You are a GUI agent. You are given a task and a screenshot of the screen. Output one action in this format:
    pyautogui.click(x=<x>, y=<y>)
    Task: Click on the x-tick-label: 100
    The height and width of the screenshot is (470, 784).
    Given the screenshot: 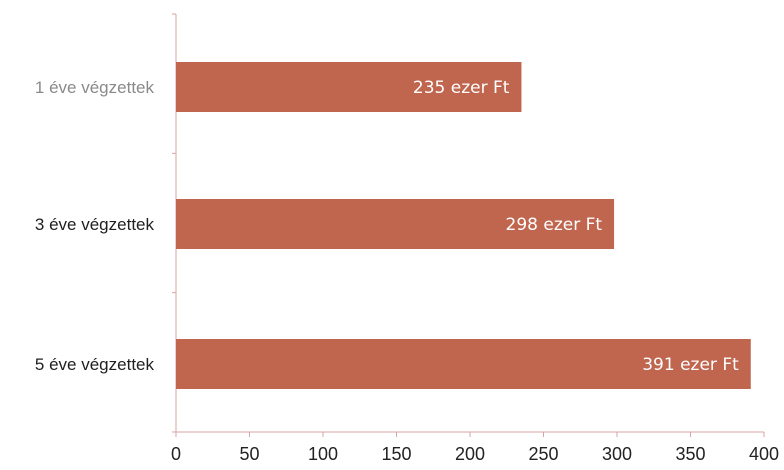 What is the action you would take?
    pyautogui.click(x=323, y=454)
    